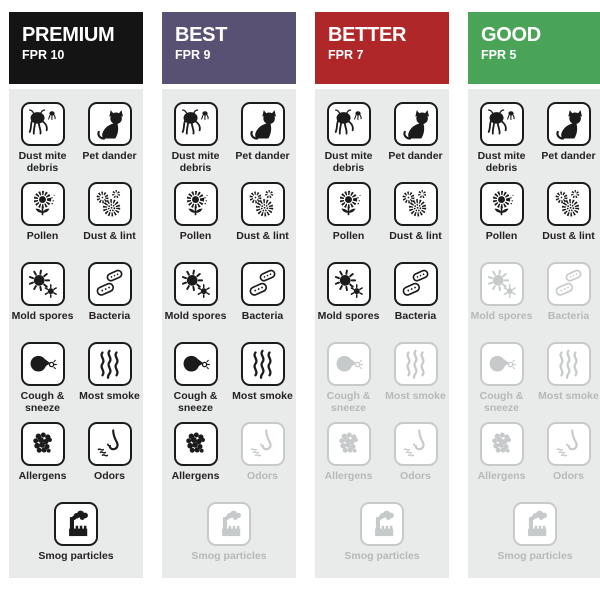 This screenshot has width=600, height=600. I want to click on rating-header: BEST FPR 9, so click(229, 48).